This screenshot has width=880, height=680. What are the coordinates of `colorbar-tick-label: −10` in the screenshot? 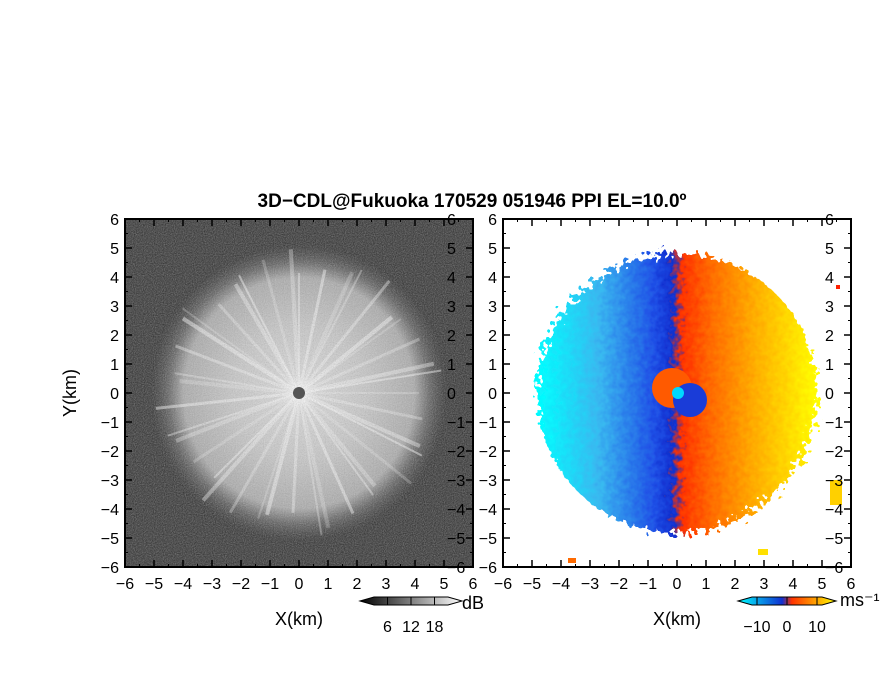 It's located at (756, 627).